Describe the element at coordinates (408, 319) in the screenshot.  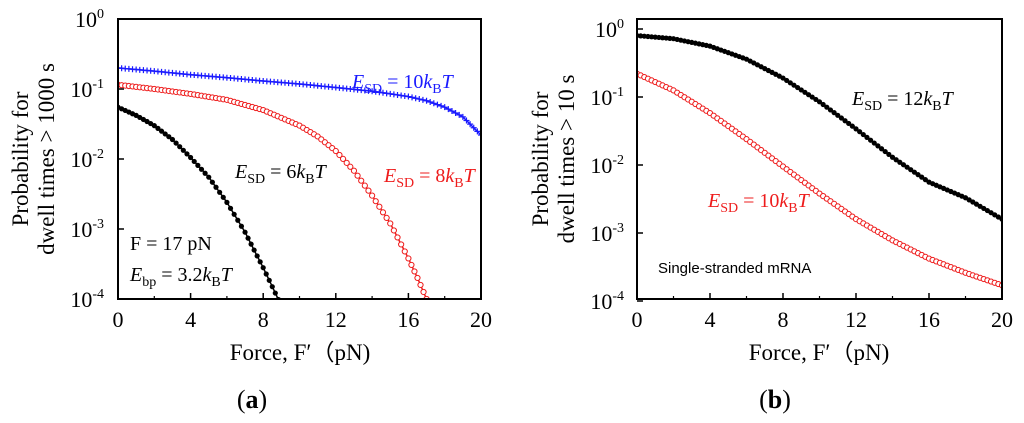
I see `panel-a-xtick-16: 16` at that location.